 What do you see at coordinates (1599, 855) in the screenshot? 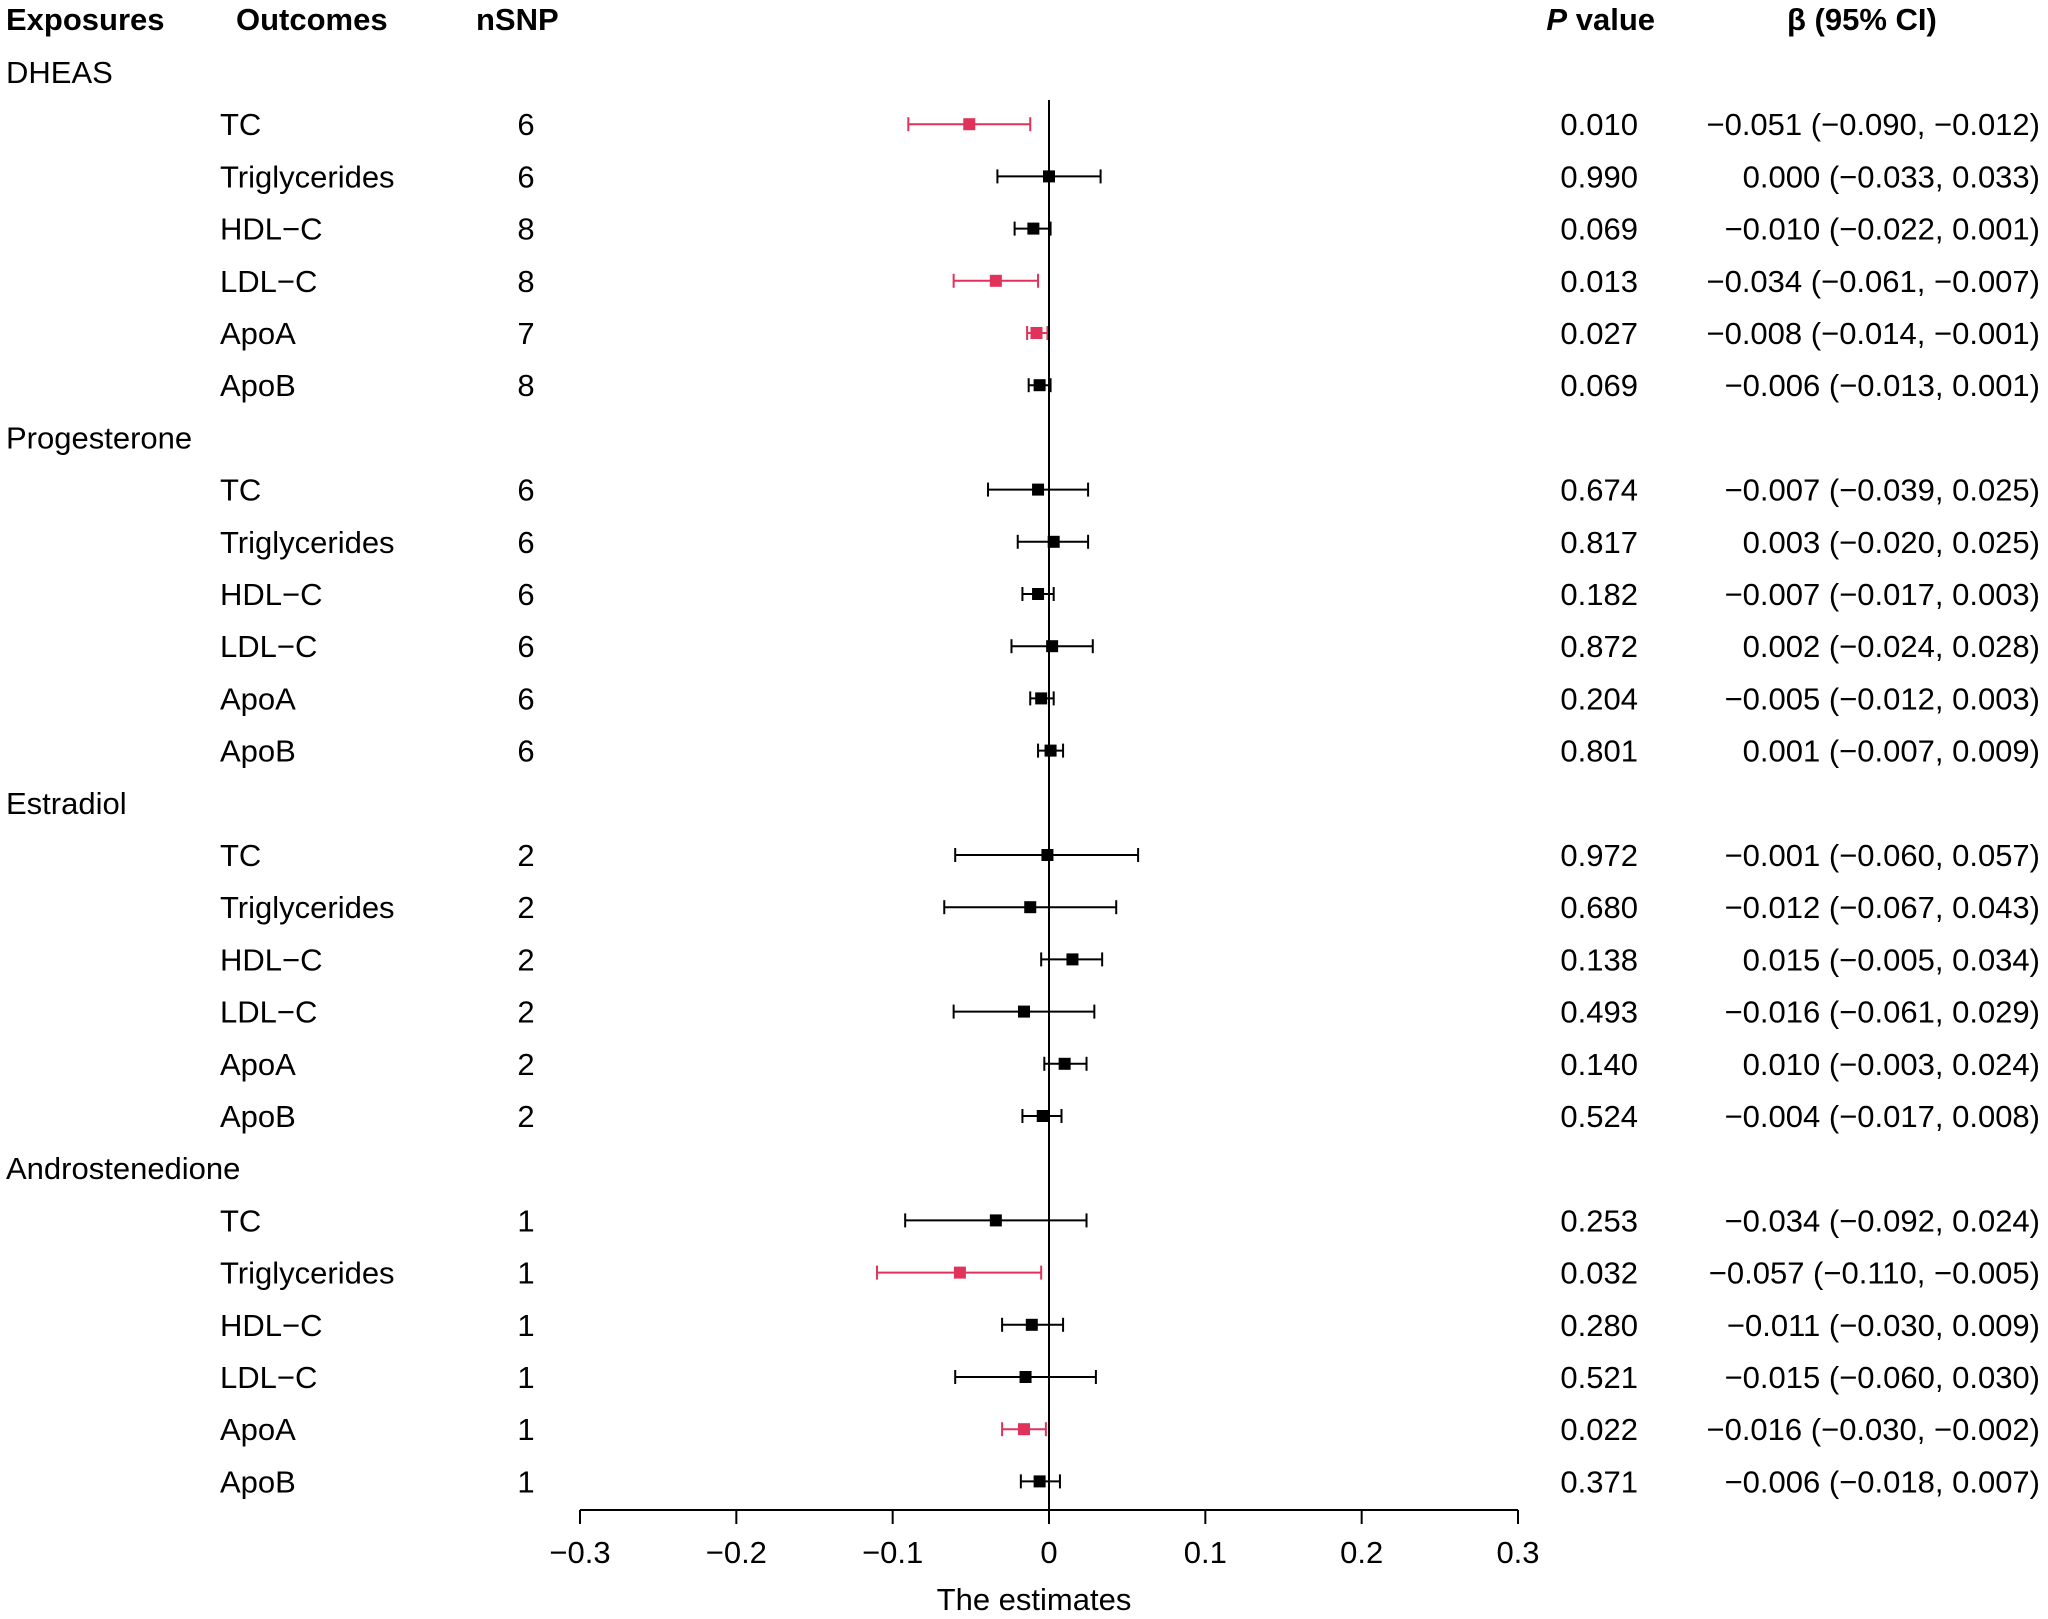
I see `p-value: 0.972` at bounding box center [1599, 855].